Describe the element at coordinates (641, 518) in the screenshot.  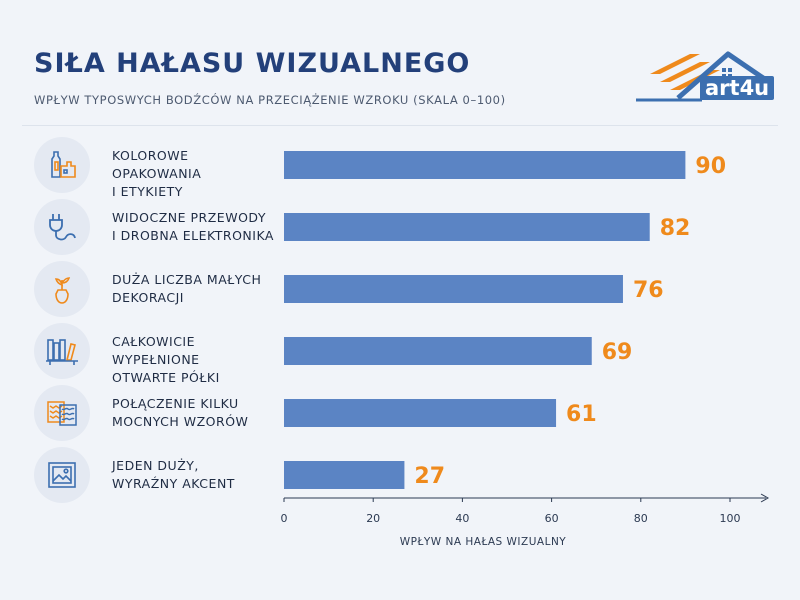
I see `x-tick-label: 80` at that location.